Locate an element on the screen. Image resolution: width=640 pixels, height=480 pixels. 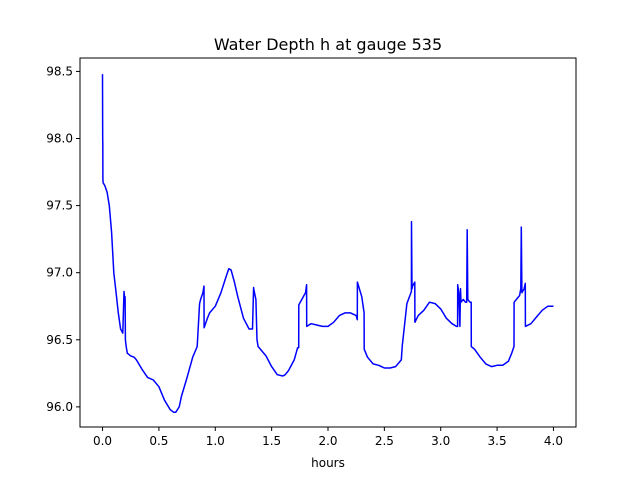
x-tick-label: 0.0 is located at coordinates (102, 441).